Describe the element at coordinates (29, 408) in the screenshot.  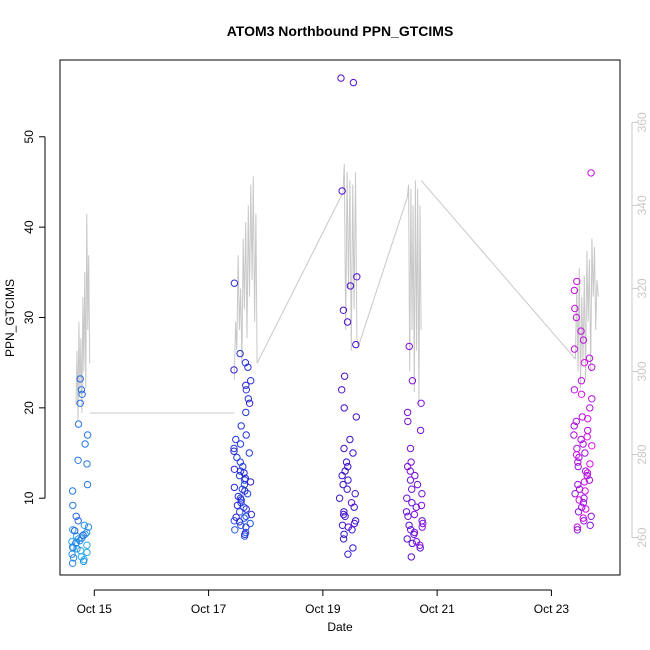
I see `y-tick-label: 20` at that location.